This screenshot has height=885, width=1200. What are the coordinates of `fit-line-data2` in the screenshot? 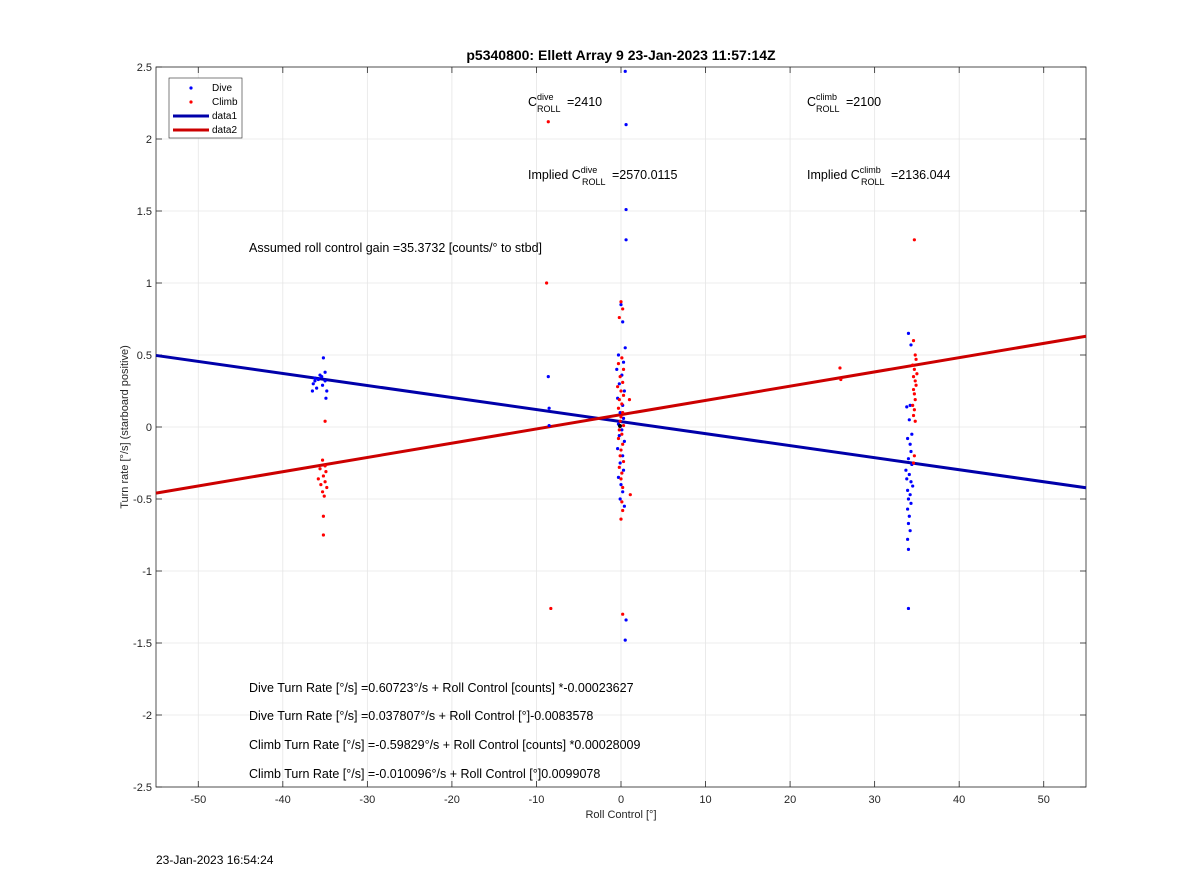 It's located at (621, 414).